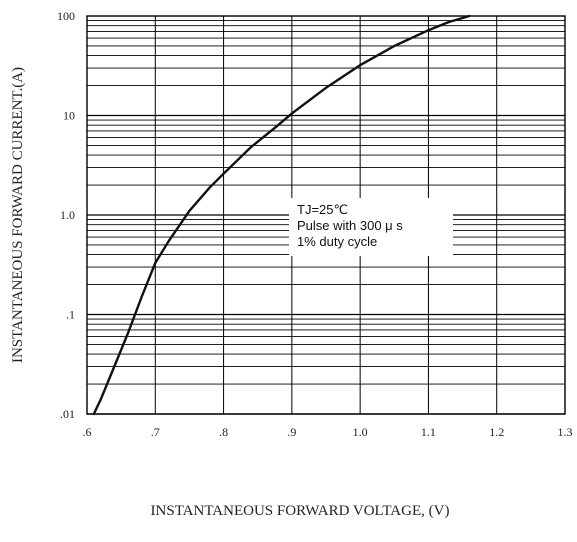  I want to click on annotation-line: Pulse with 300 μ s, so click(350, 225).